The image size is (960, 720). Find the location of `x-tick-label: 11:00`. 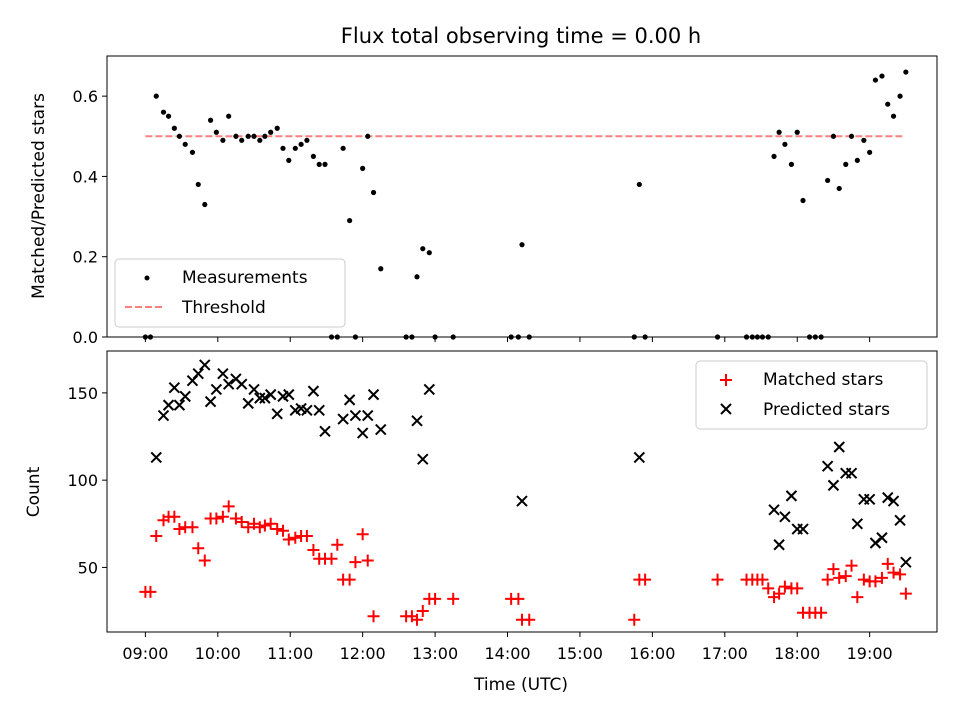

x-tick-label: 11:00 is located at coordinates (290, 653).